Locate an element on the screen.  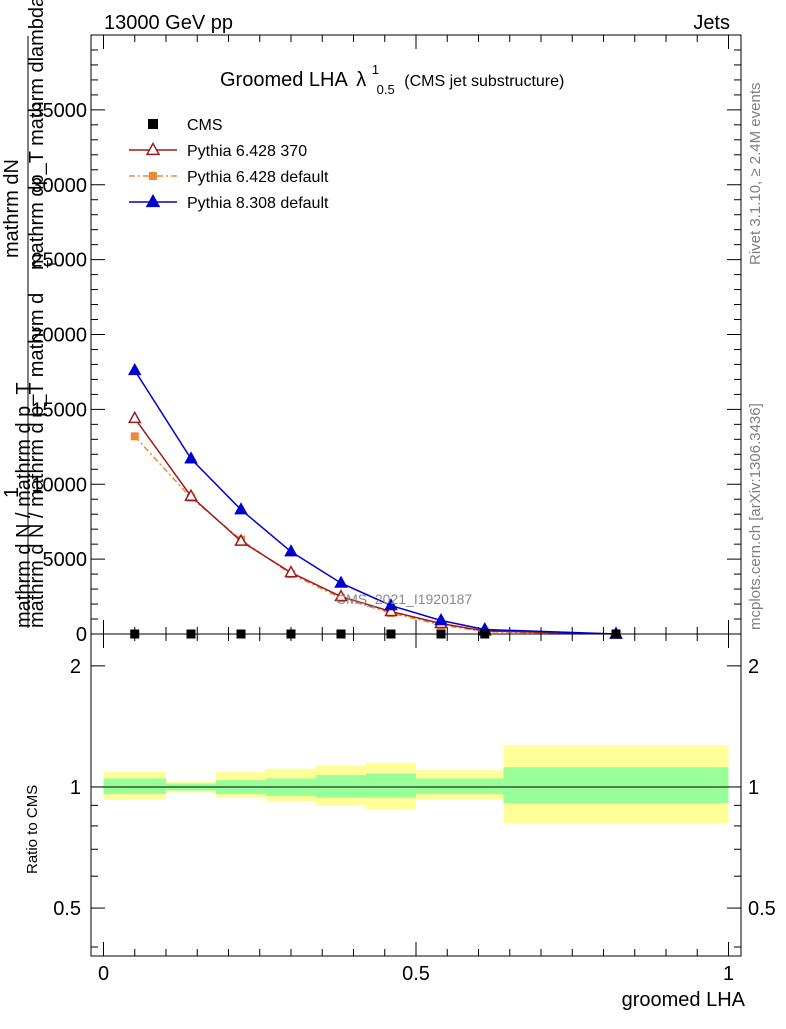
legend-label: Pythia 6.428 370 is located at coordinates (247, 151).